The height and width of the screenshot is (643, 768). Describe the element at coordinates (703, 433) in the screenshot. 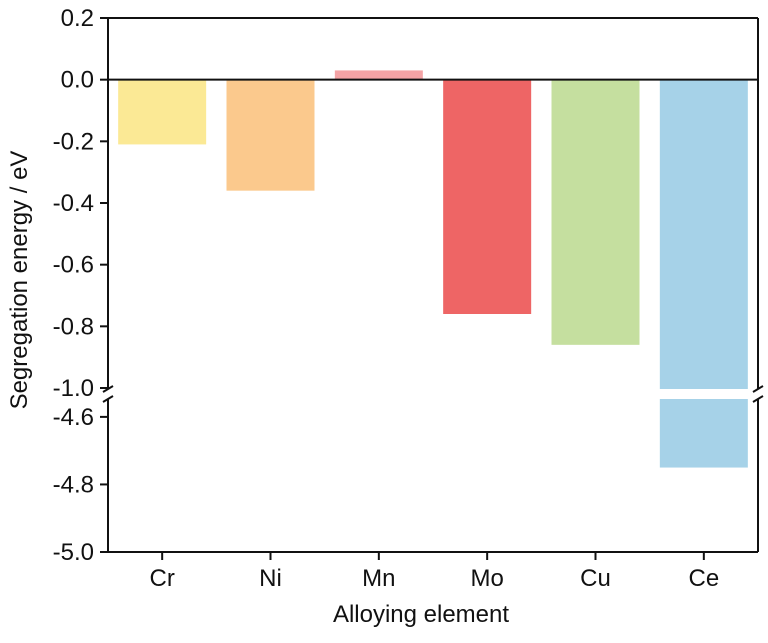

I see `bar-ce-lower` at that location.